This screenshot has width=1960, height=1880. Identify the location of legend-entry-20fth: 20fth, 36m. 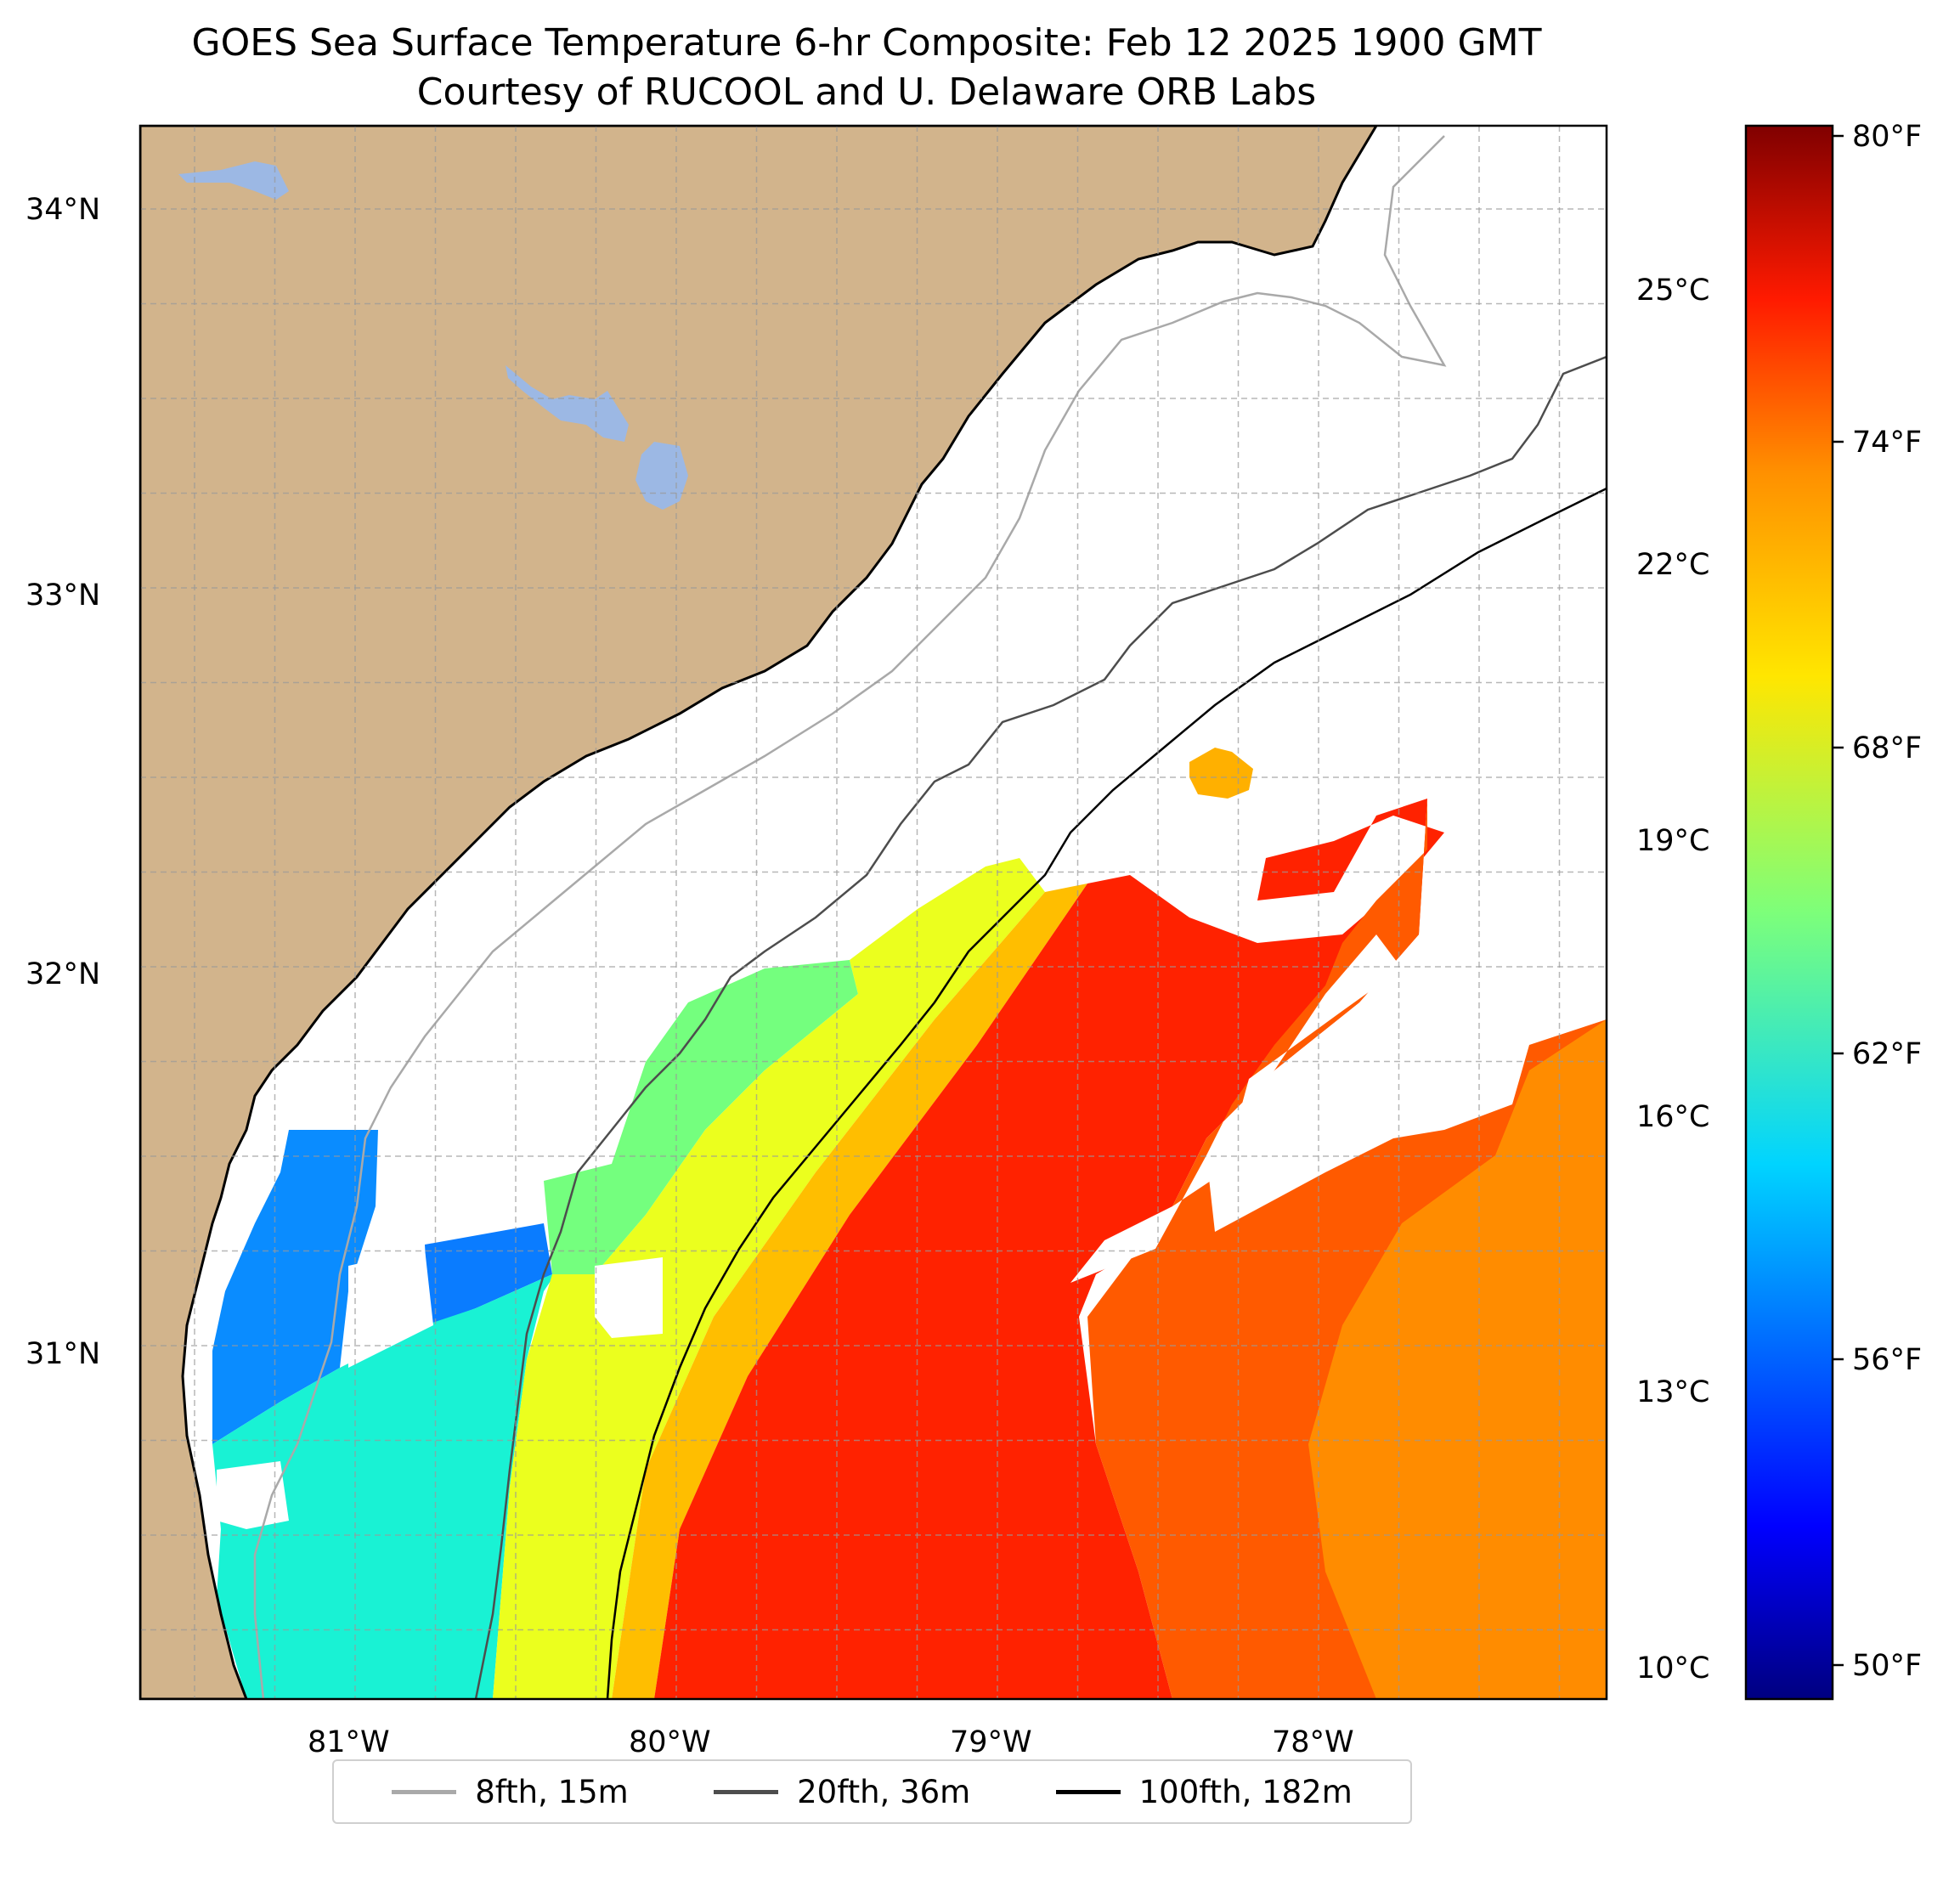
(842, 1792).